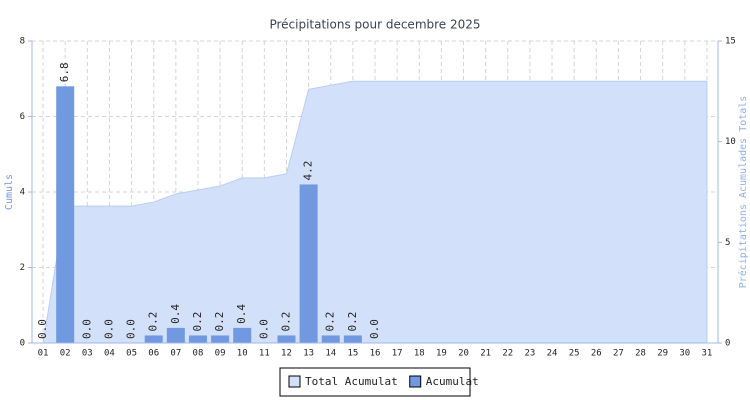 This screenshot has height=400, width=750. What do you see at coordinates (352, 354) in the screenshot?
I see `x-tick-label: 15` at bounding box center [352, 354].